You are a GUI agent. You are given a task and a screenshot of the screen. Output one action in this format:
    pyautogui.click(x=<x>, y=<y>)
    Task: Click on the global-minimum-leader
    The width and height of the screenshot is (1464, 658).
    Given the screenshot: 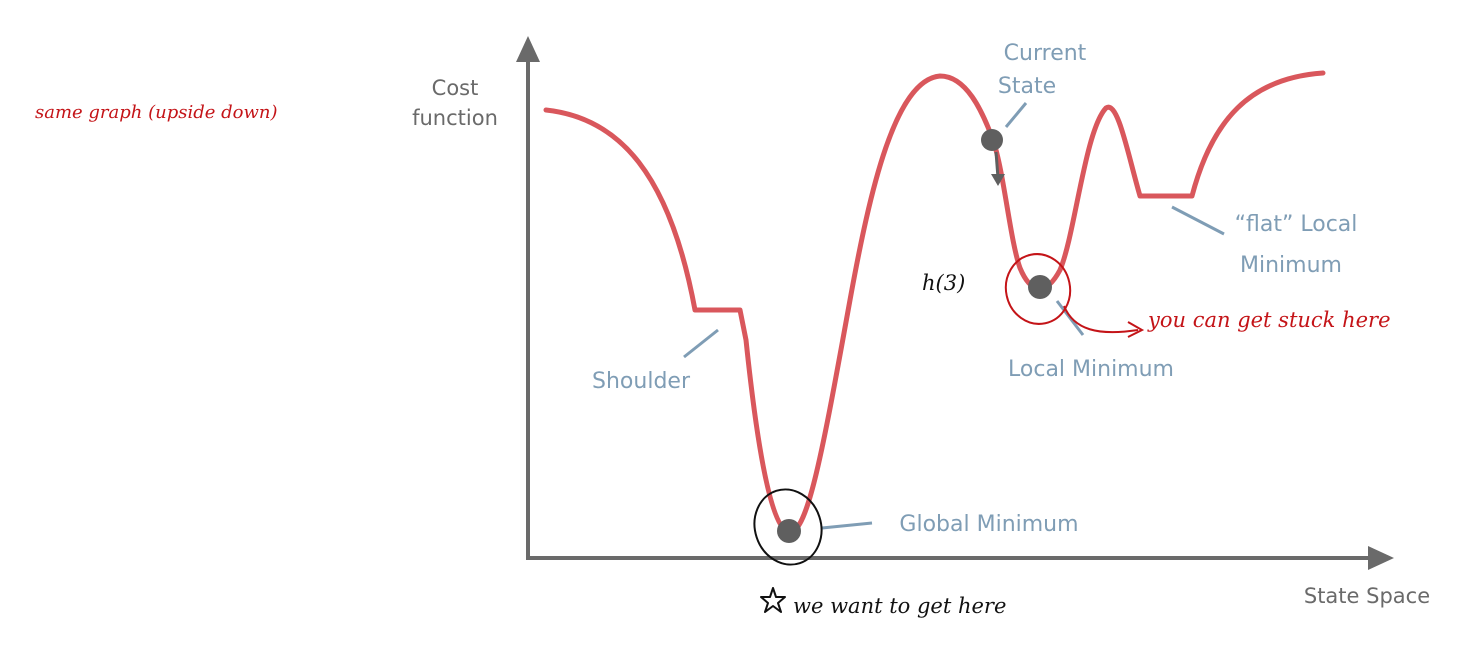 What is the action you would take?
    pyautogui.click(x=847, y=525)
    